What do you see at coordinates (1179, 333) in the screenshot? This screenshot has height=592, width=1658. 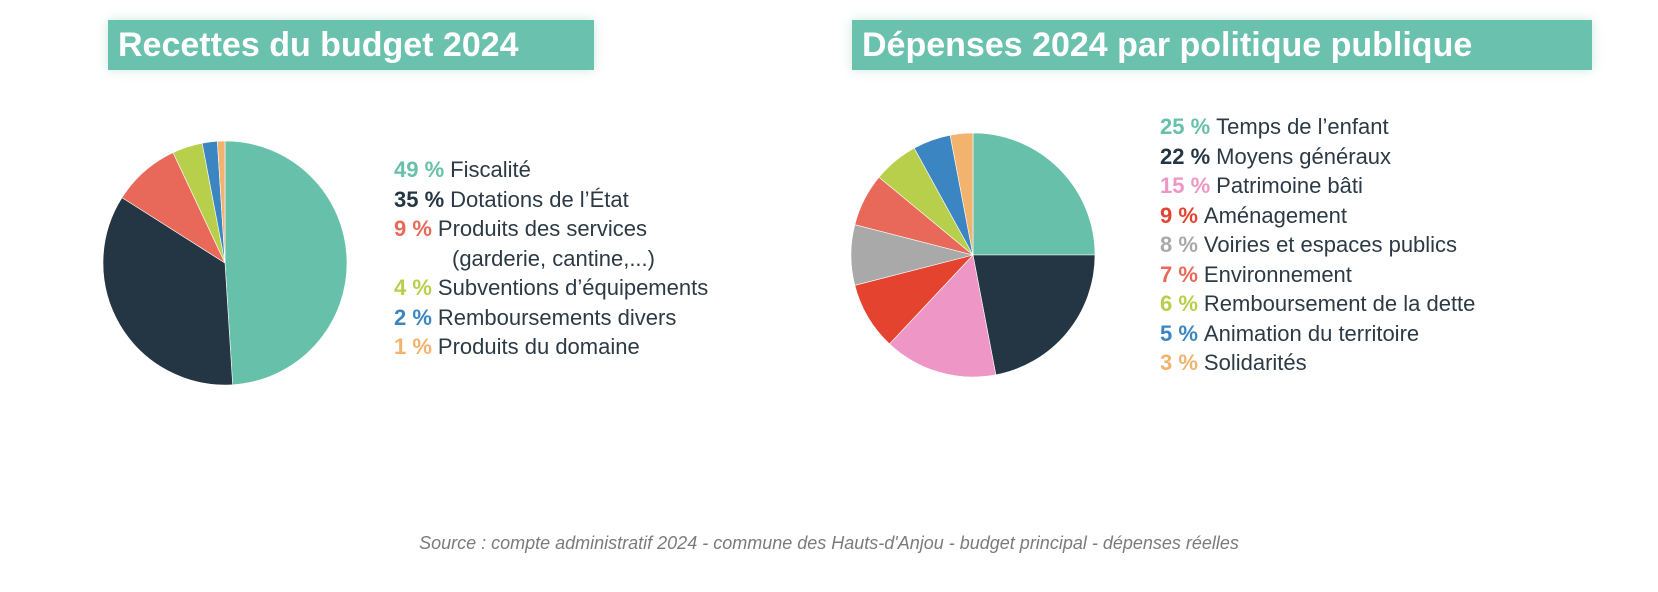 I see `legend-percent: 5 %` at bounding box center [1179, 333].